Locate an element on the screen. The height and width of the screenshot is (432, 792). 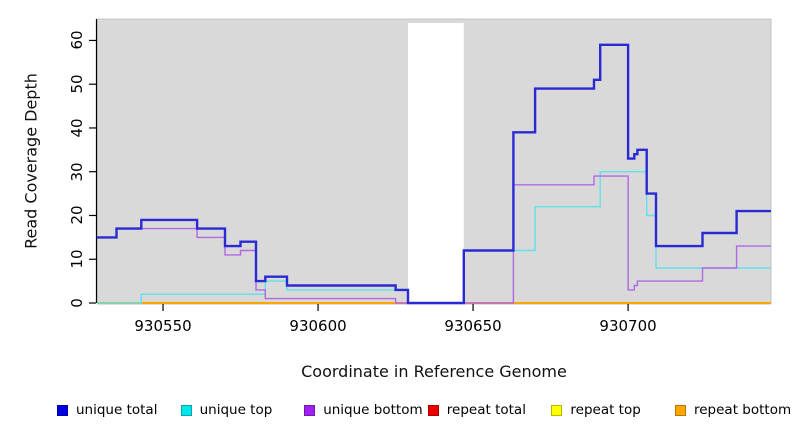
y-tick-label: 20 is located at coordinates (77, 215).